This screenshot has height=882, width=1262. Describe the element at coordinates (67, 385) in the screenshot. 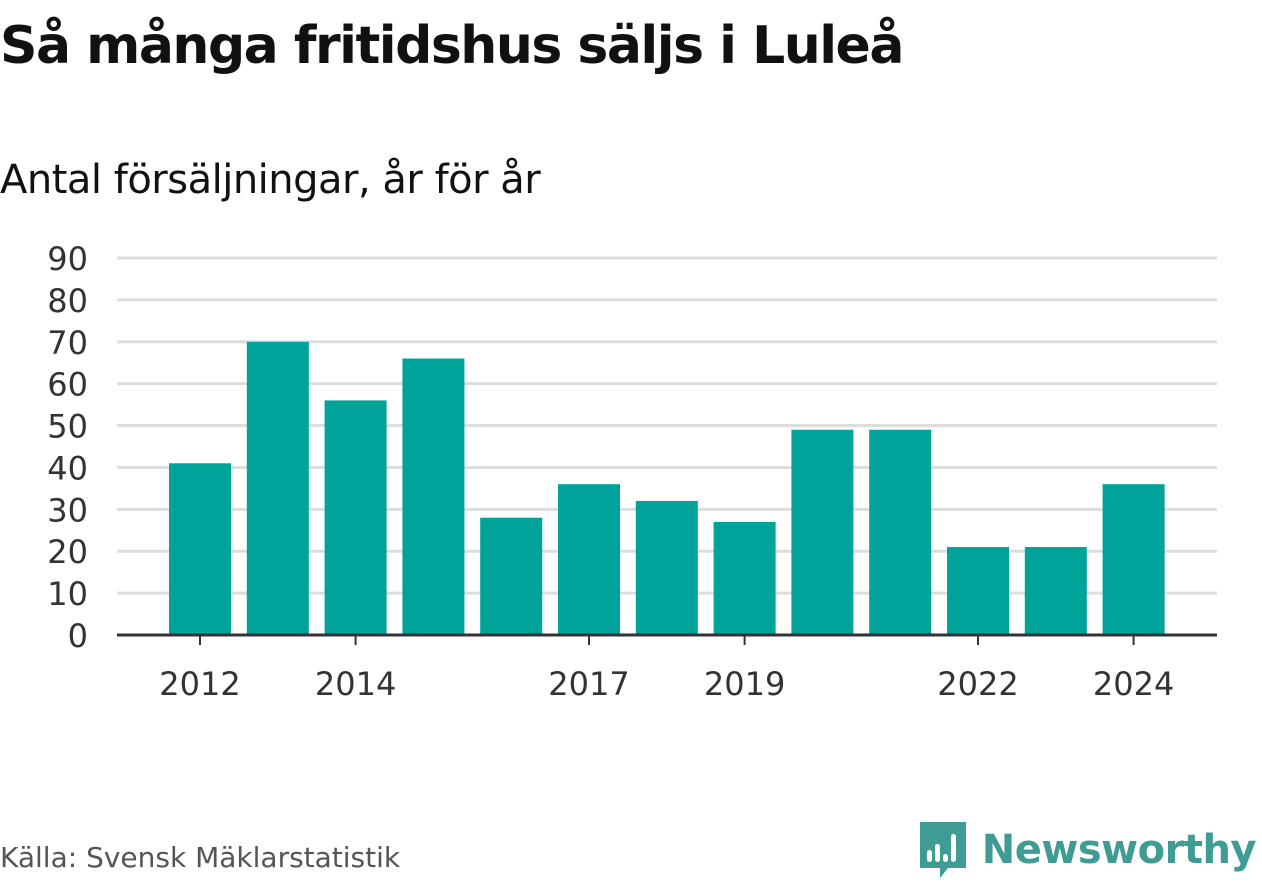

I see `y-tick-label: 60` at that location.